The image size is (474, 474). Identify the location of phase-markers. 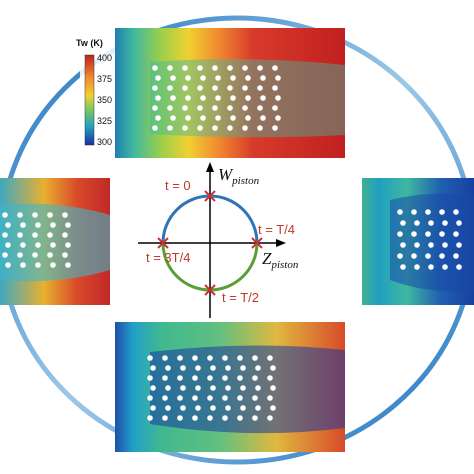
(210, 243).